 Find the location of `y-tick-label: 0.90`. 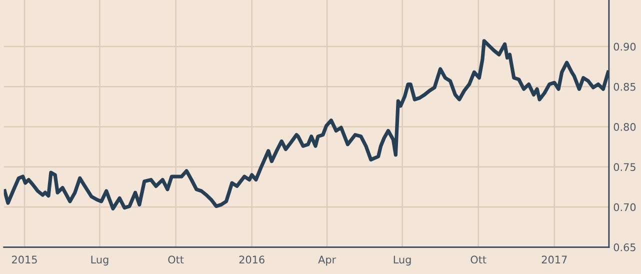

y-tick-label: 0.90 is located at coordinates (625, 46).